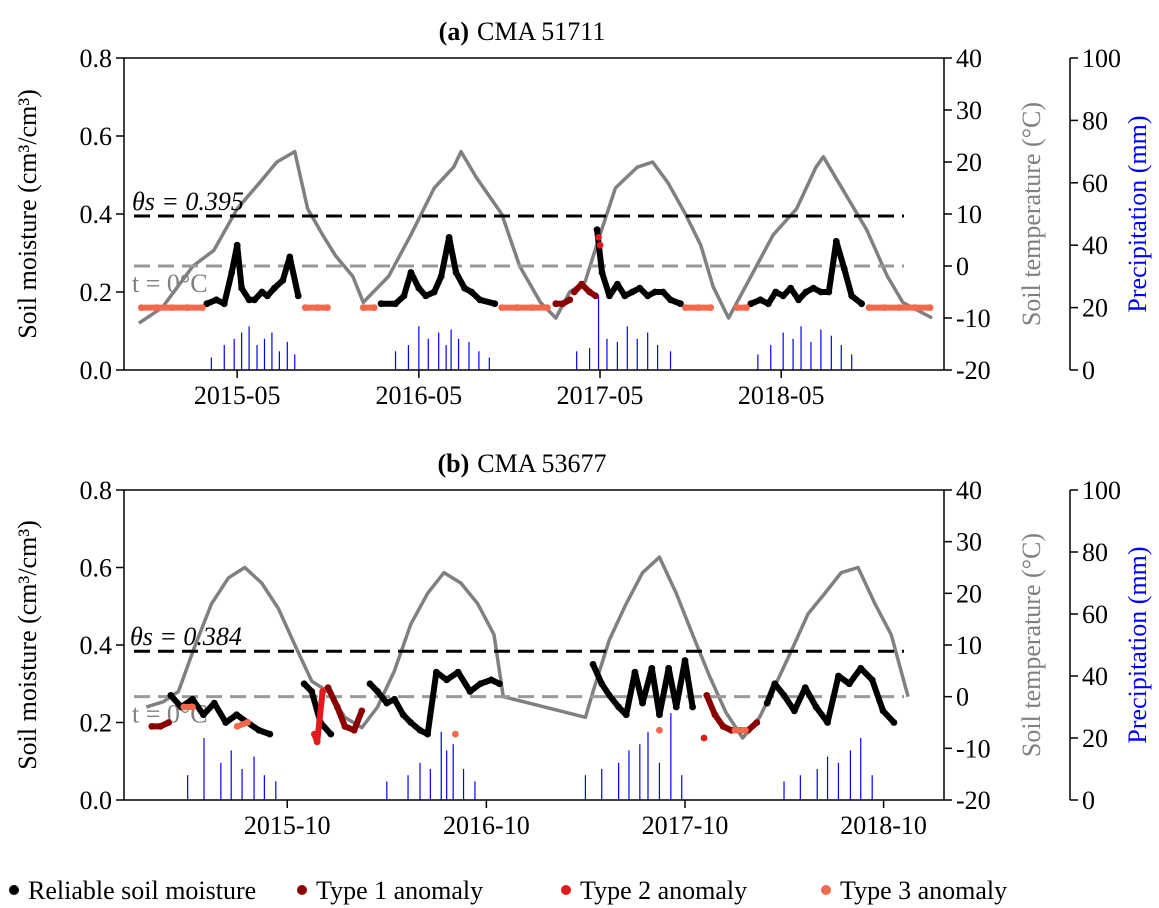  Describe the element at coordinates (530, 756) in the screenshot. I see `precipitation-series` at that location.